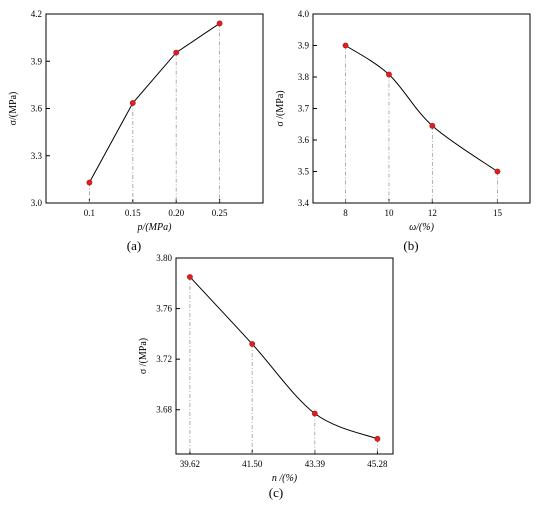  Describe the element at coordinates (498, 213) in the screenshot. I see `x-tick-label: 15` at that location.